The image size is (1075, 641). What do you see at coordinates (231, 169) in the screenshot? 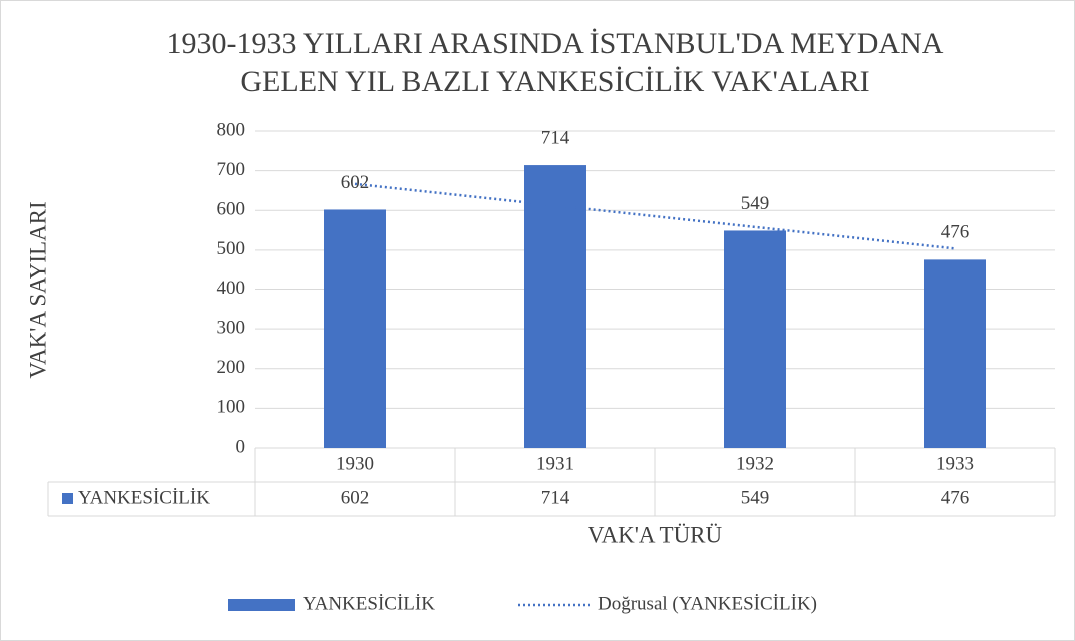
I see `y-tick-label: 700` at bounding box center [231, 169].